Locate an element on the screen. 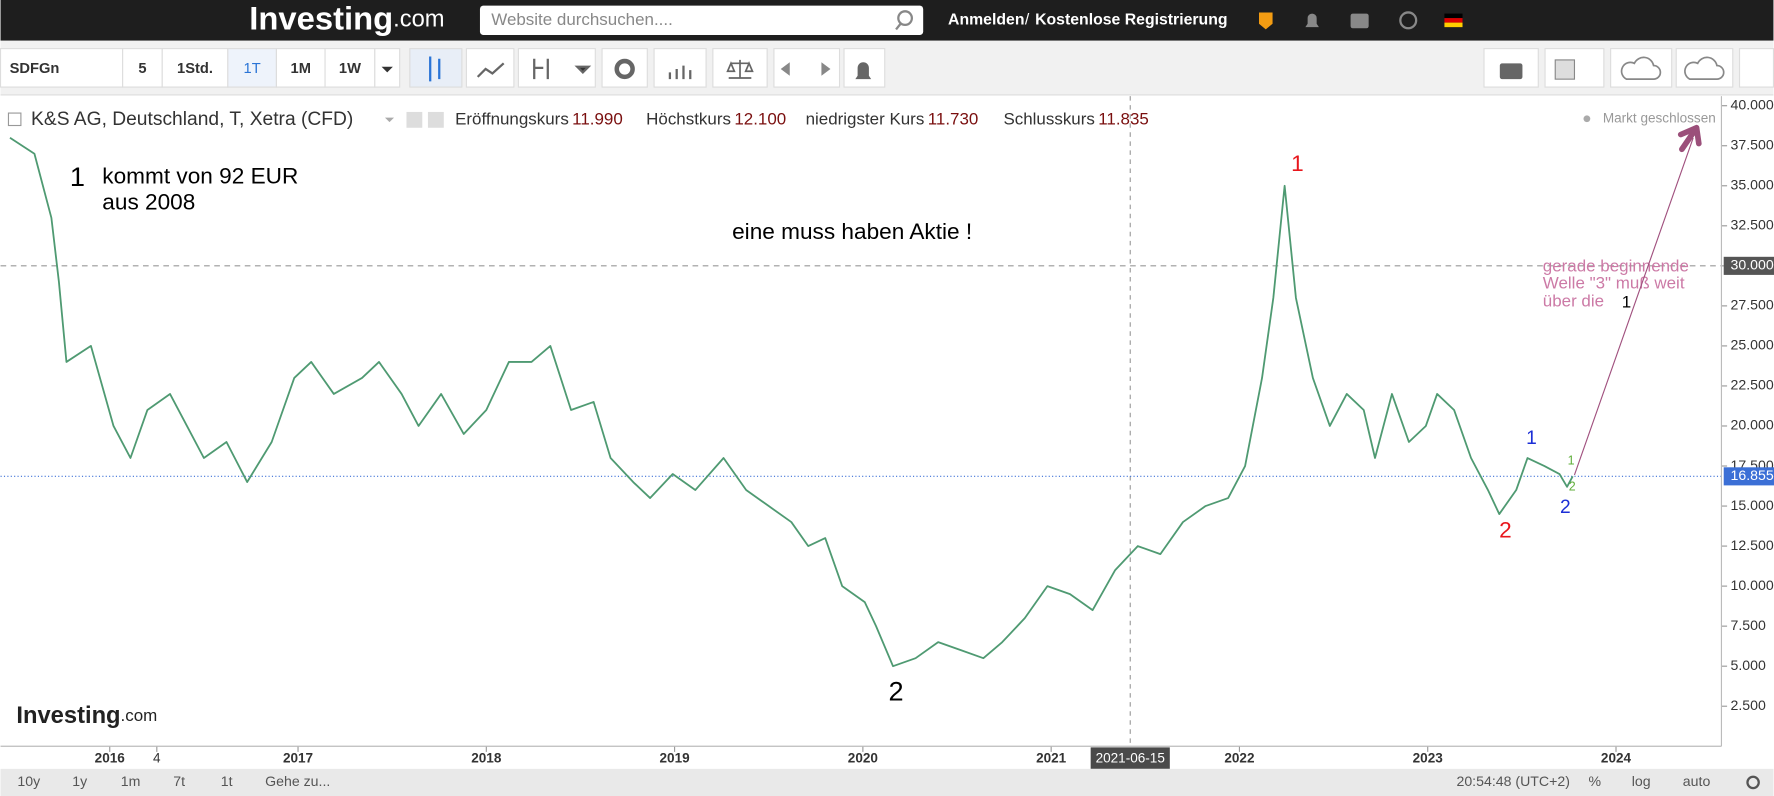 This screenshot has width=1774, height=796. y-tick-label: 10.000 is located at coordinates (1751, 585).